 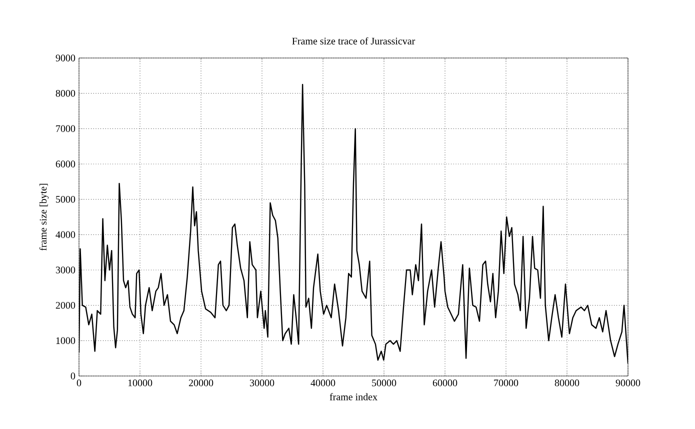 I want to click on y-tick-label: 7000, so click(x=66, y=128).